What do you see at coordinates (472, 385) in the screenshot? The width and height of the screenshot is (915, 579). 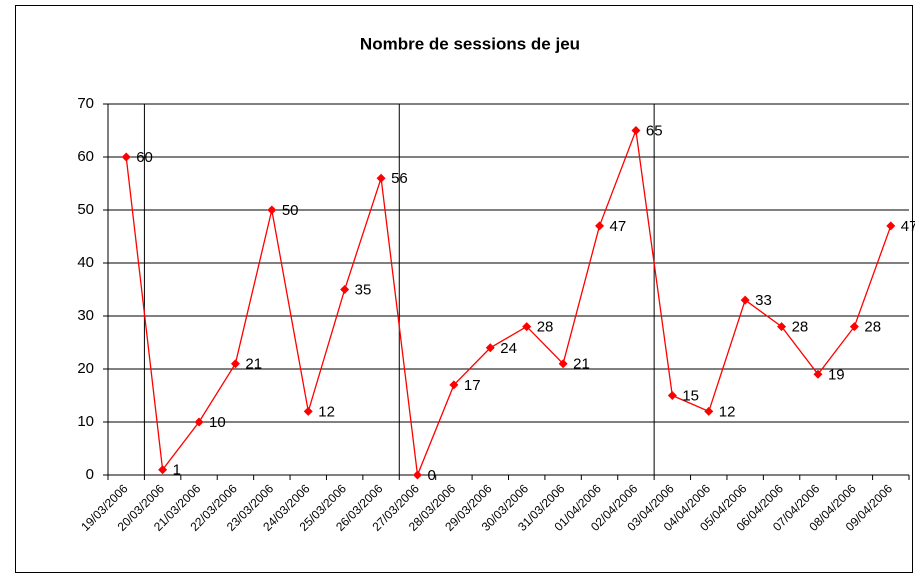 I see `data-label: 17` at bounding box center [472, 385].